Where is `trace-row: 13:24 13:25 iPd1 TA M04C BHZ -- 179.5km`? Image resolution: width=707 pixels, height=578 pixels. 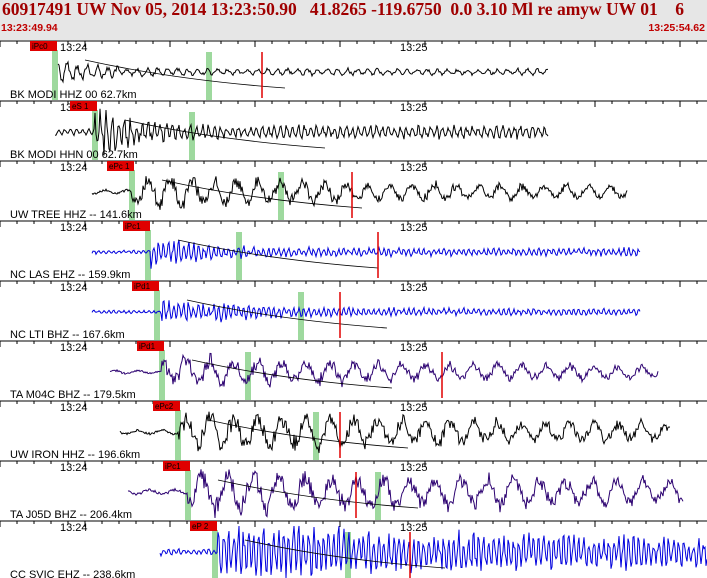
trace-row: 13:24 13:25 iPd1 TA M04C BHZ -- 179.5km is located at coordinates (353, 370).